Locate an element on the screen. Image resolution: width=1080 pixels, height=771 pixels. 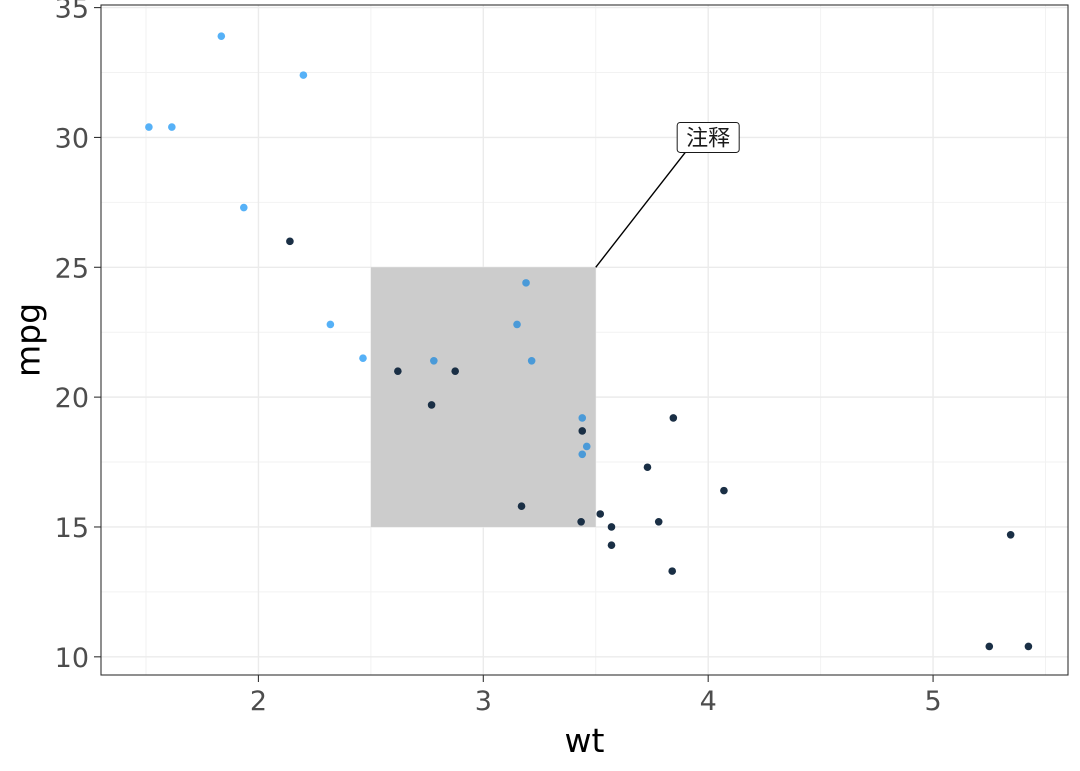
x-axis-title: wt is located at coordinates (585, 740).